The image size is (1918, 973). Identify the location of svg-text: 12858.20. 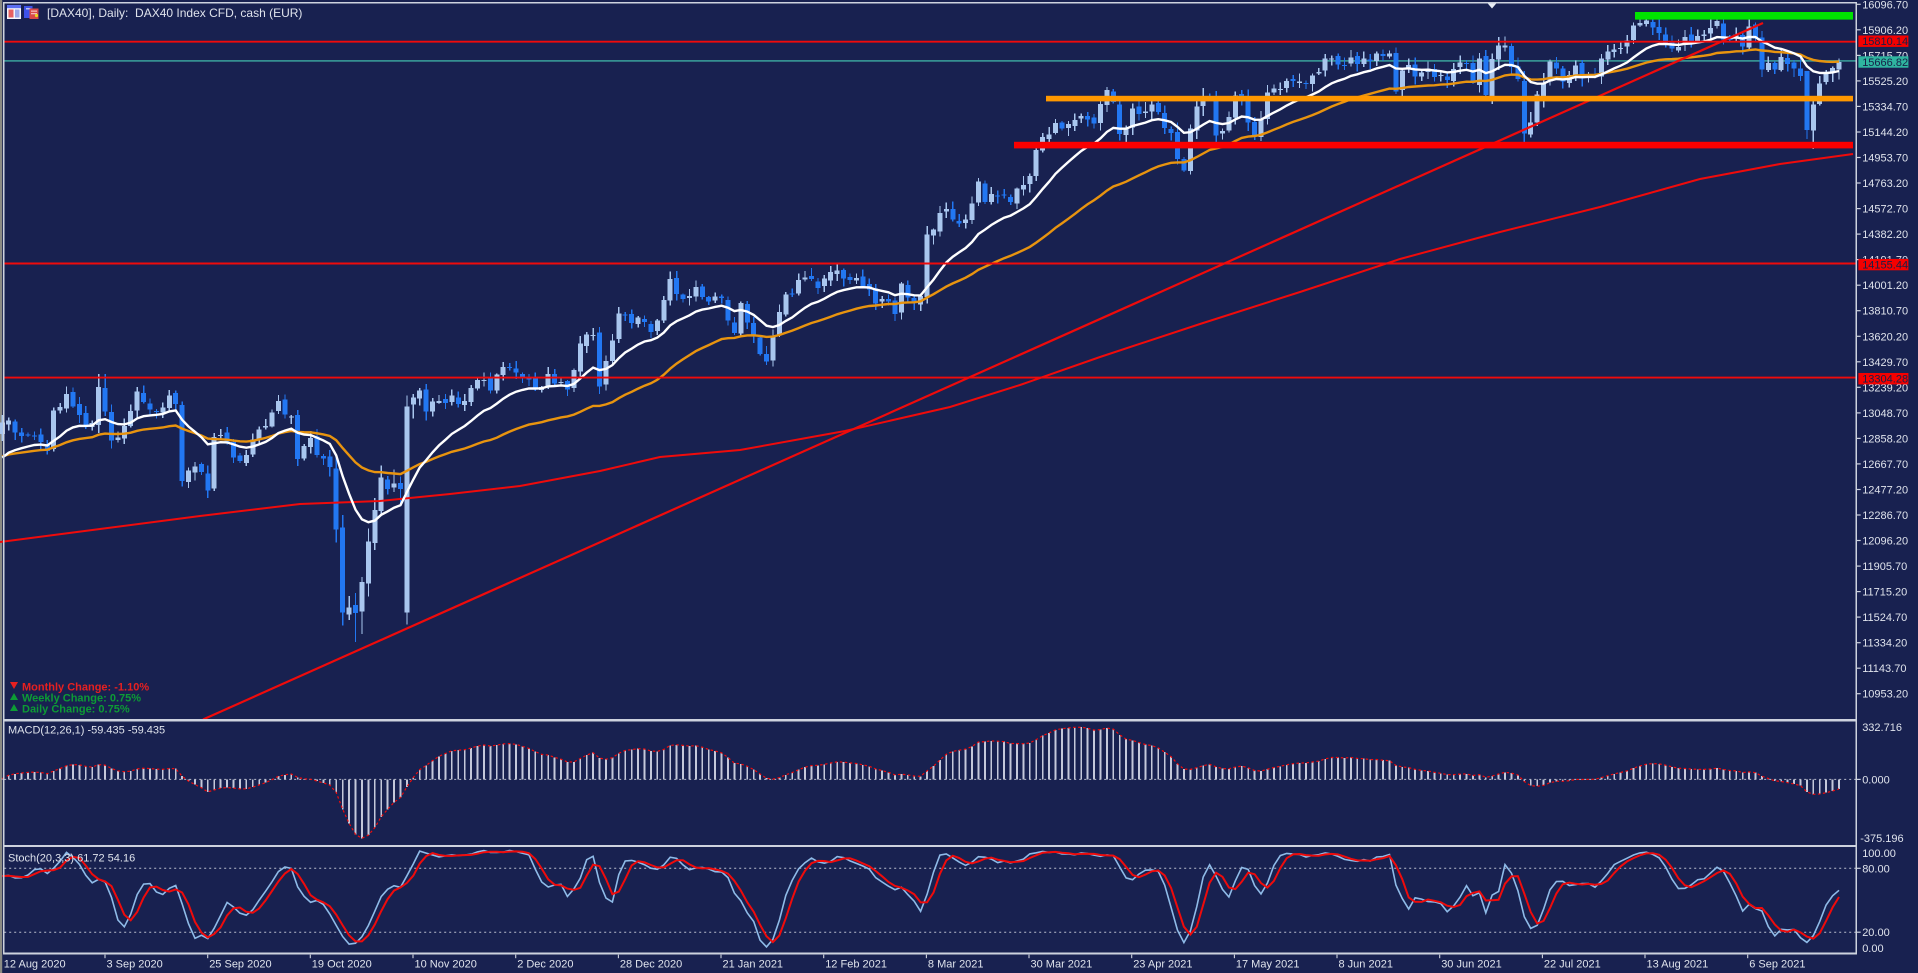
(1885, 439).